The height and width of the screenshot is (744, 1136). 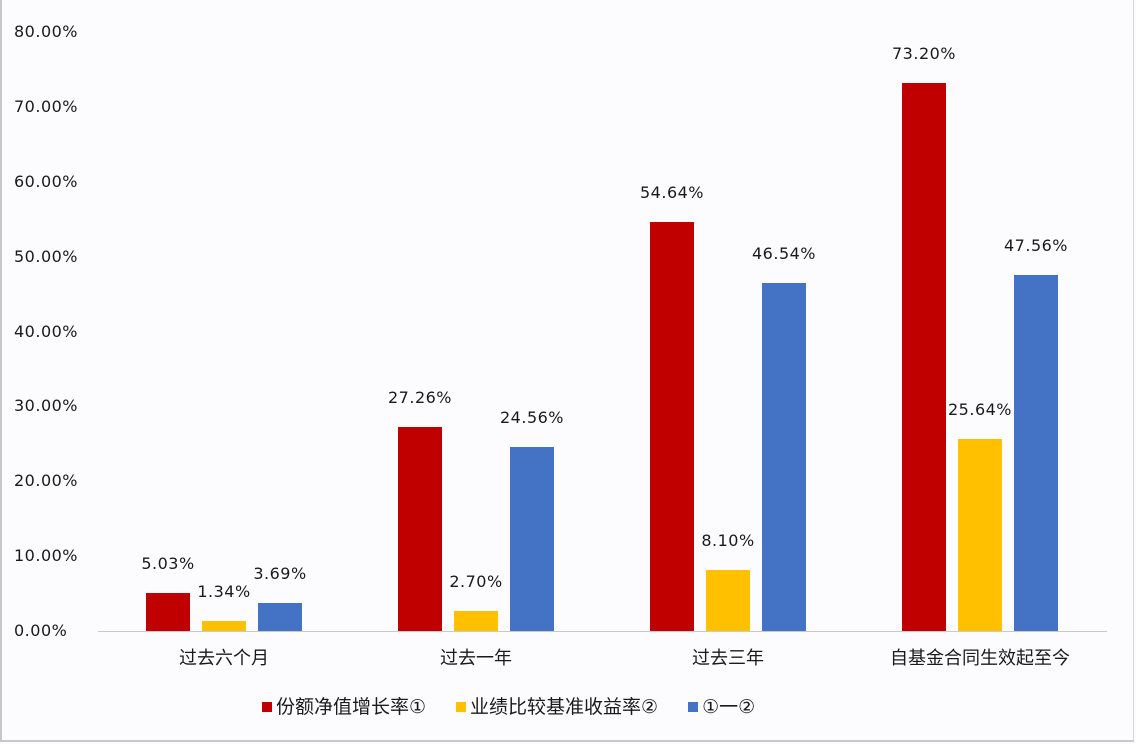 What do you see at coordinates (46, 181) in the screenshot?
I see `y-tick-label: 60.00%` at bounding box center [46, 181].